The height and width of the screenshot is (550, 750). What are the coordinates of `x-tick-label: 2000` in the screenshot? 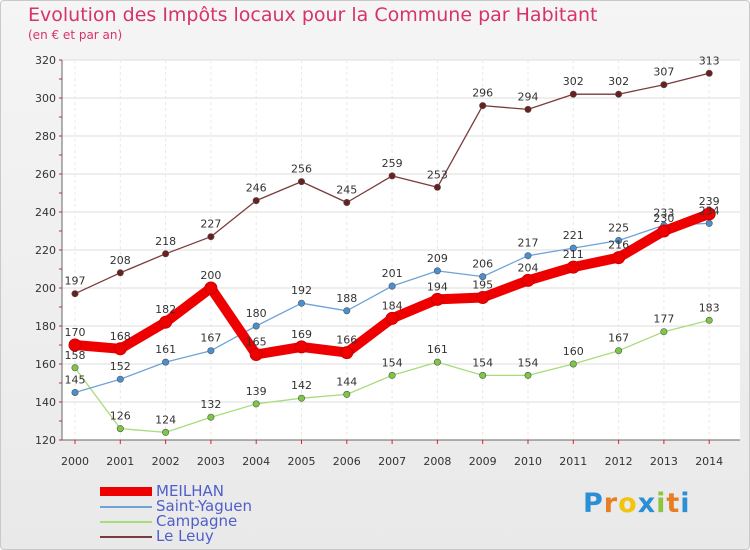 It's located at (75, 461).